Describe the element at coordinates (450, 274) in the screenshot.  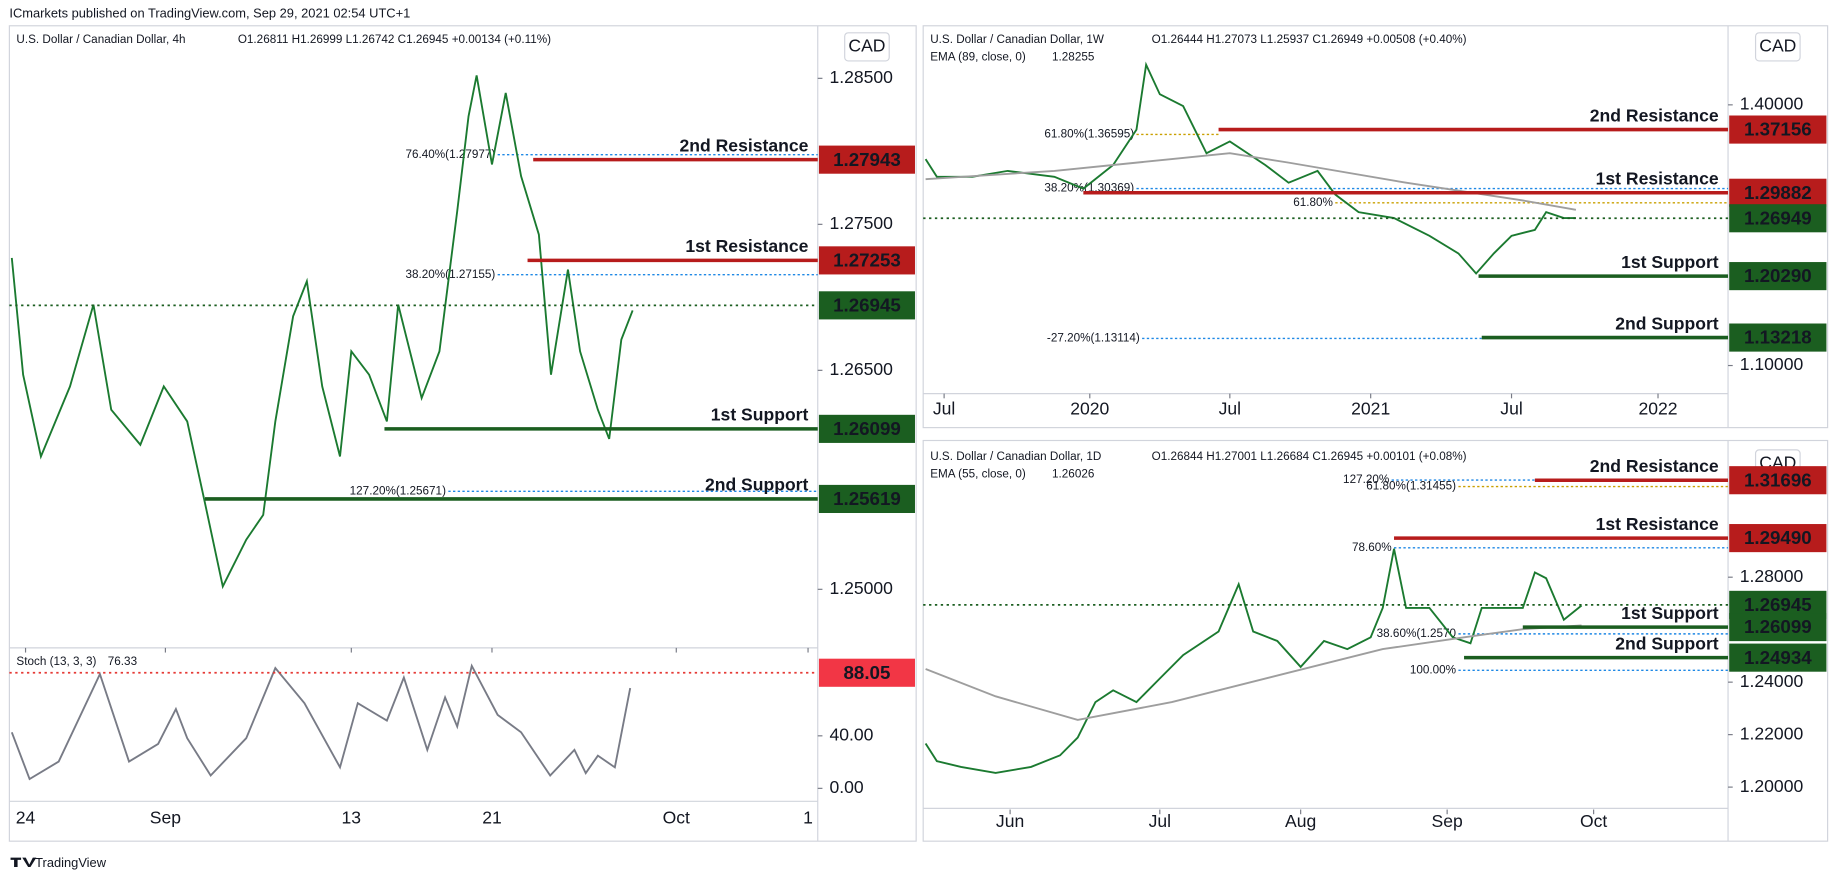
I see `fib-label: 38.20%(1.27155)` at that location.